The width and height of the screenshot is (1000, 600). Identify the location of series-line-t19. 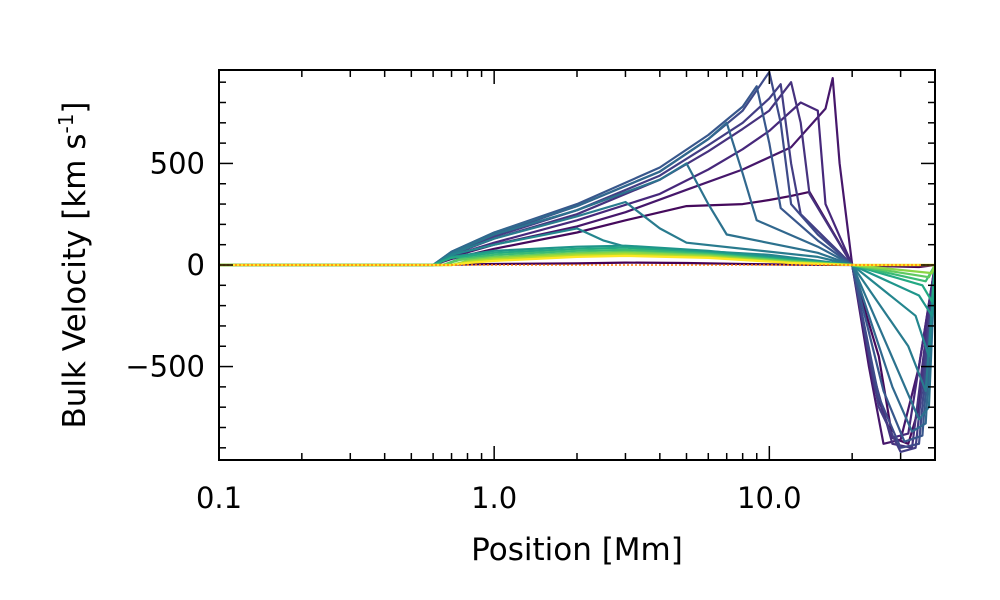
(577, 260).